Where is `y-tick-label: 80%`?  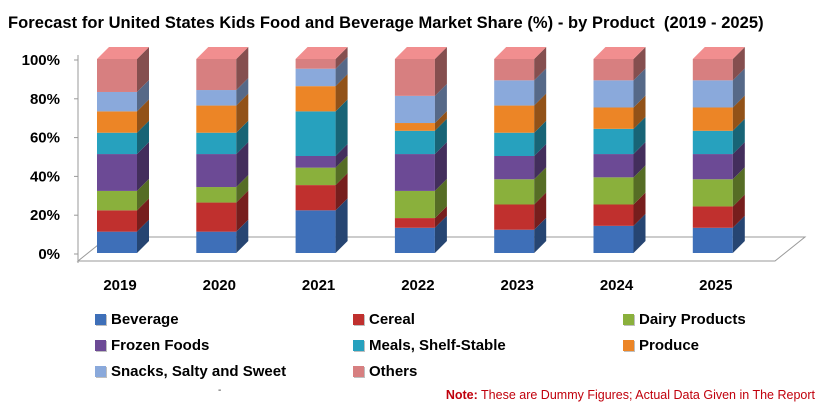
y-tick-label: 80% is located at coordinates (45, 99).